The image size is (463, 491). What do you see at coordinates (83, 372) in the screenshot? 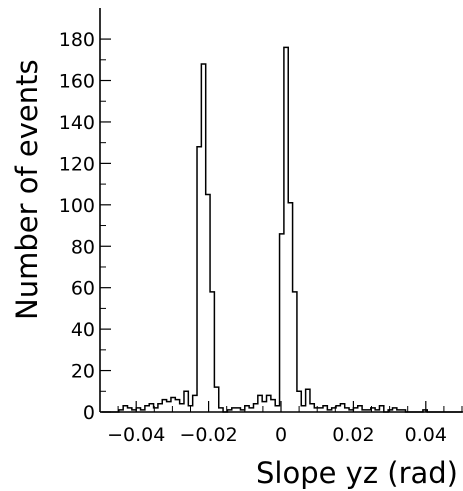
I see `y-tick-label: 20` at bounding box center [83, 372].